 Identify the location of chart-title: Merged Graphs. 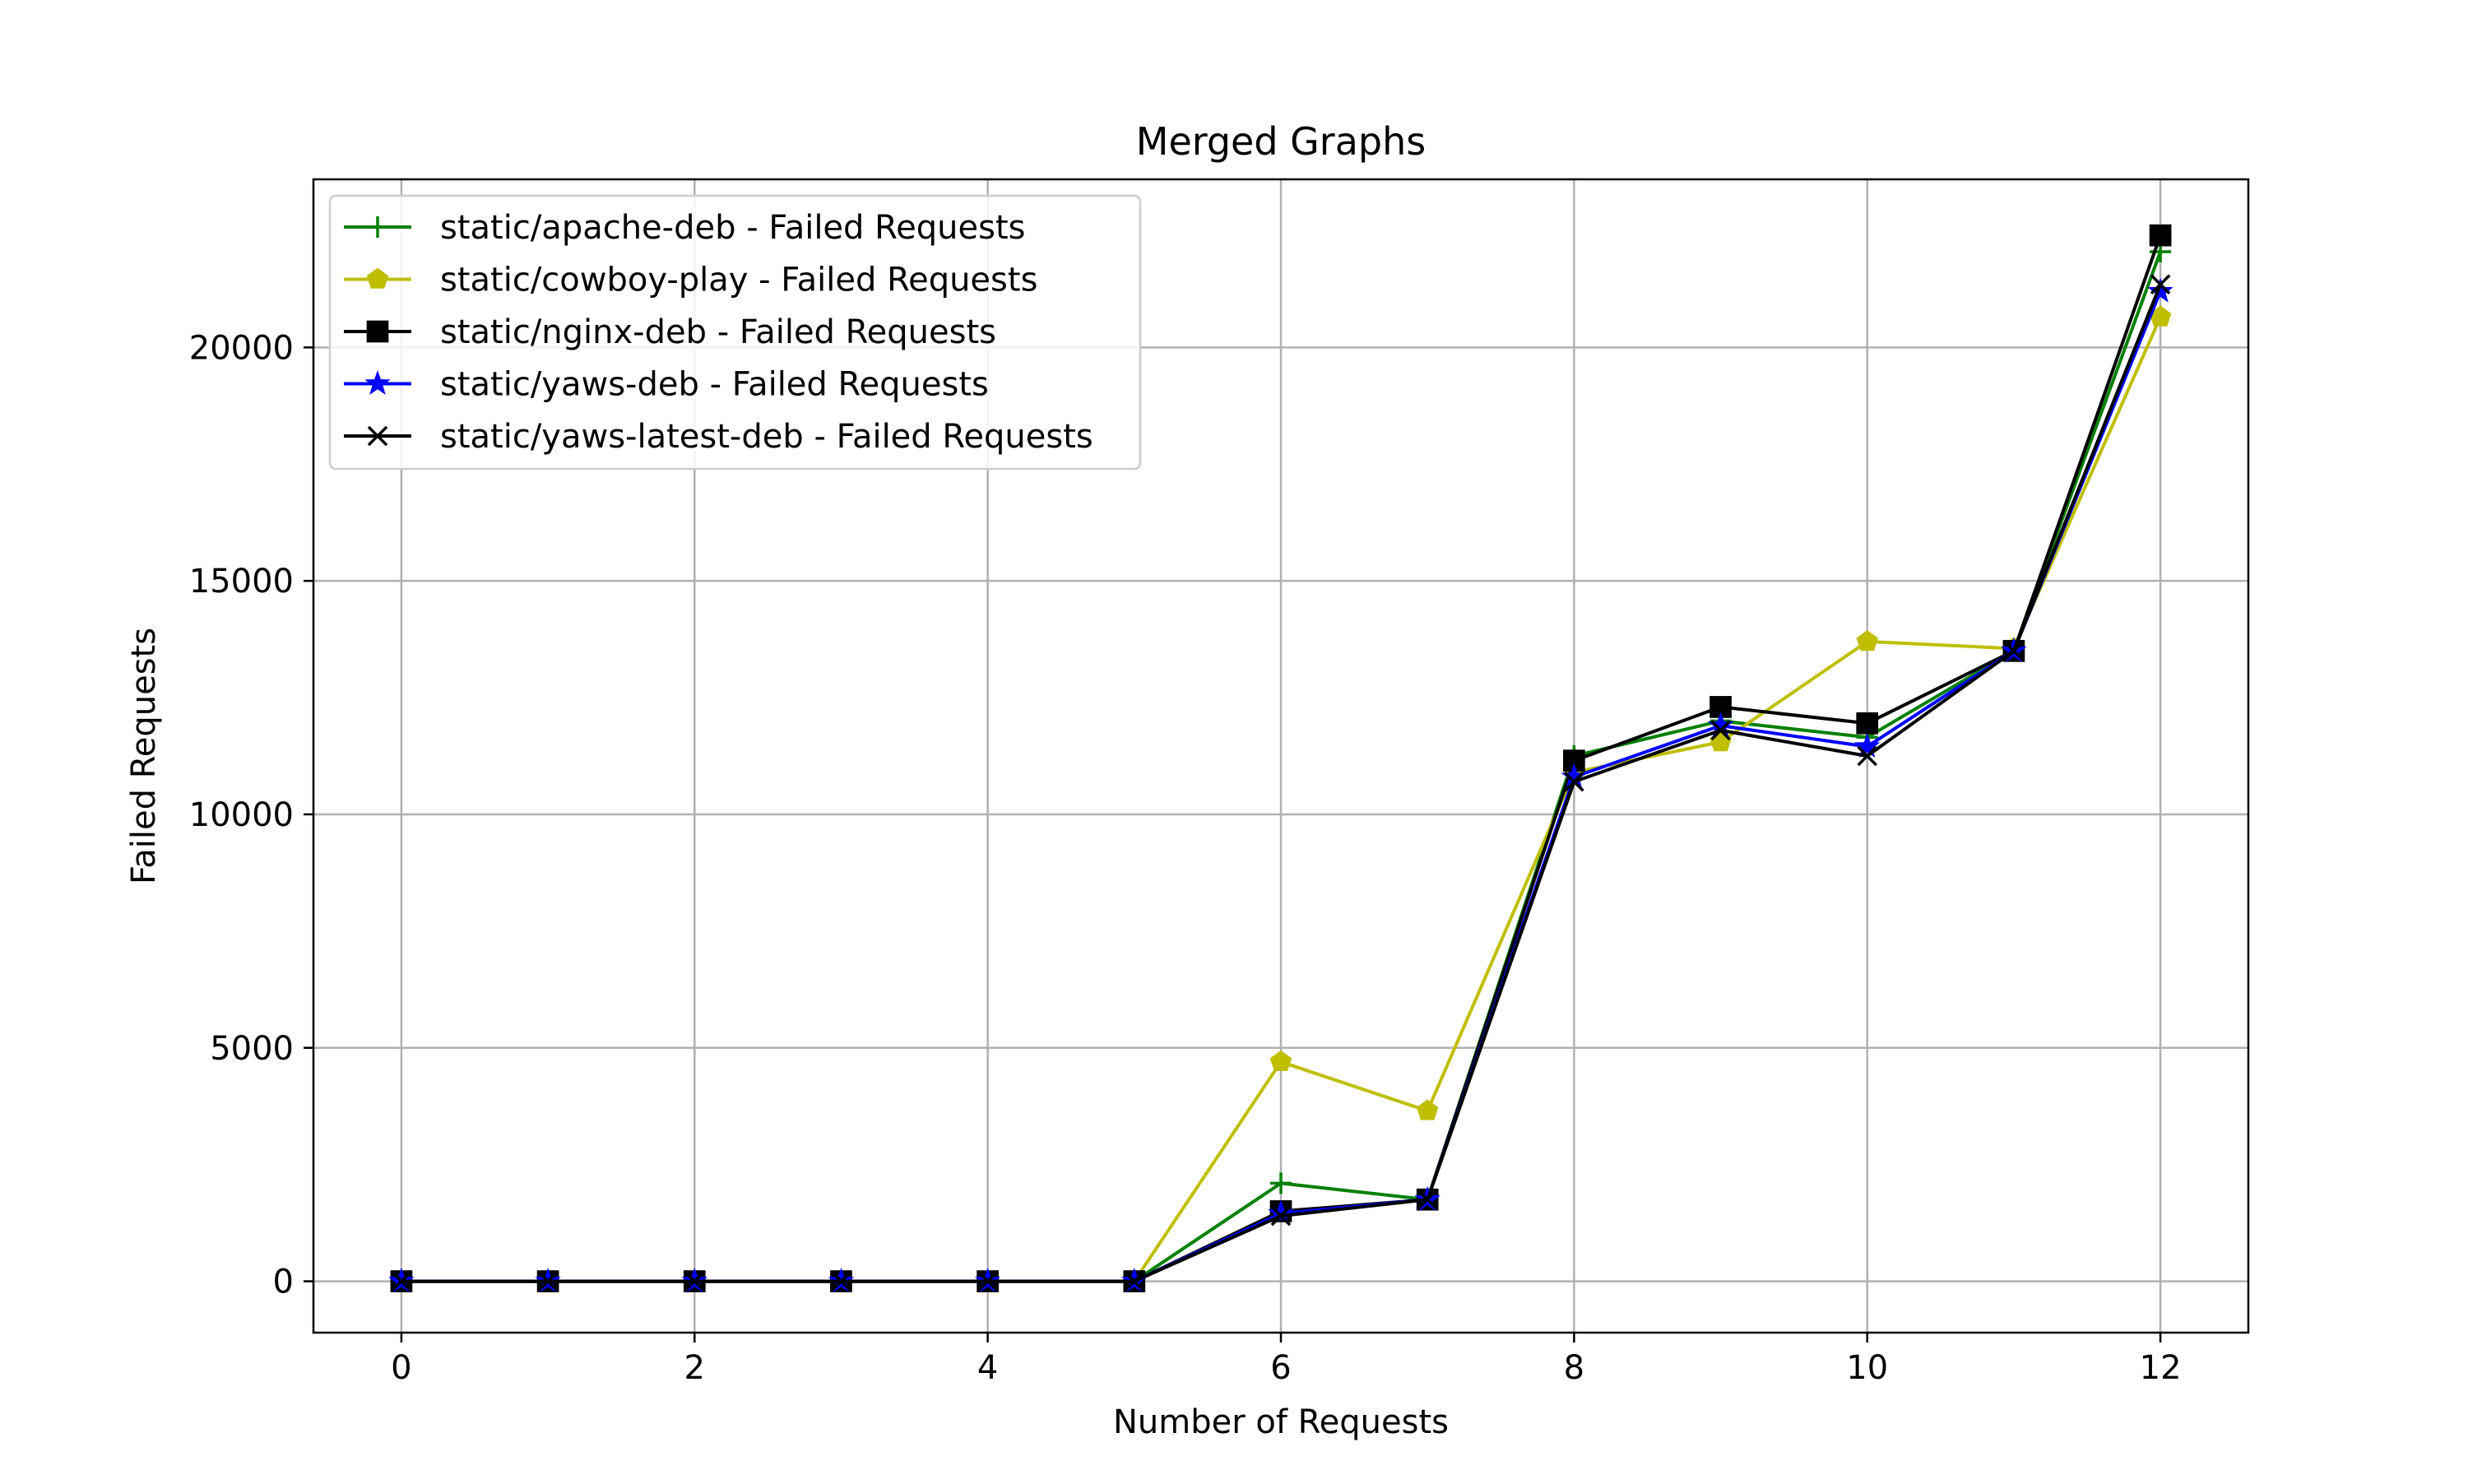
(1281, 141).